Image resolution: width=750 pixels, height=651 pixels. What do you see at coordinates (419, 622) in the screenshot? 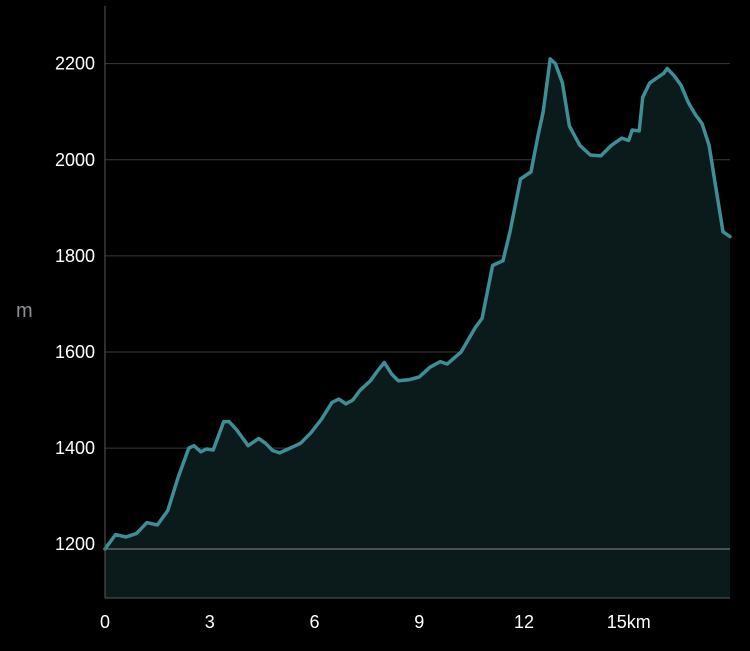
I see `x-tick-label-9: 9` at bounding box center [419, 622].